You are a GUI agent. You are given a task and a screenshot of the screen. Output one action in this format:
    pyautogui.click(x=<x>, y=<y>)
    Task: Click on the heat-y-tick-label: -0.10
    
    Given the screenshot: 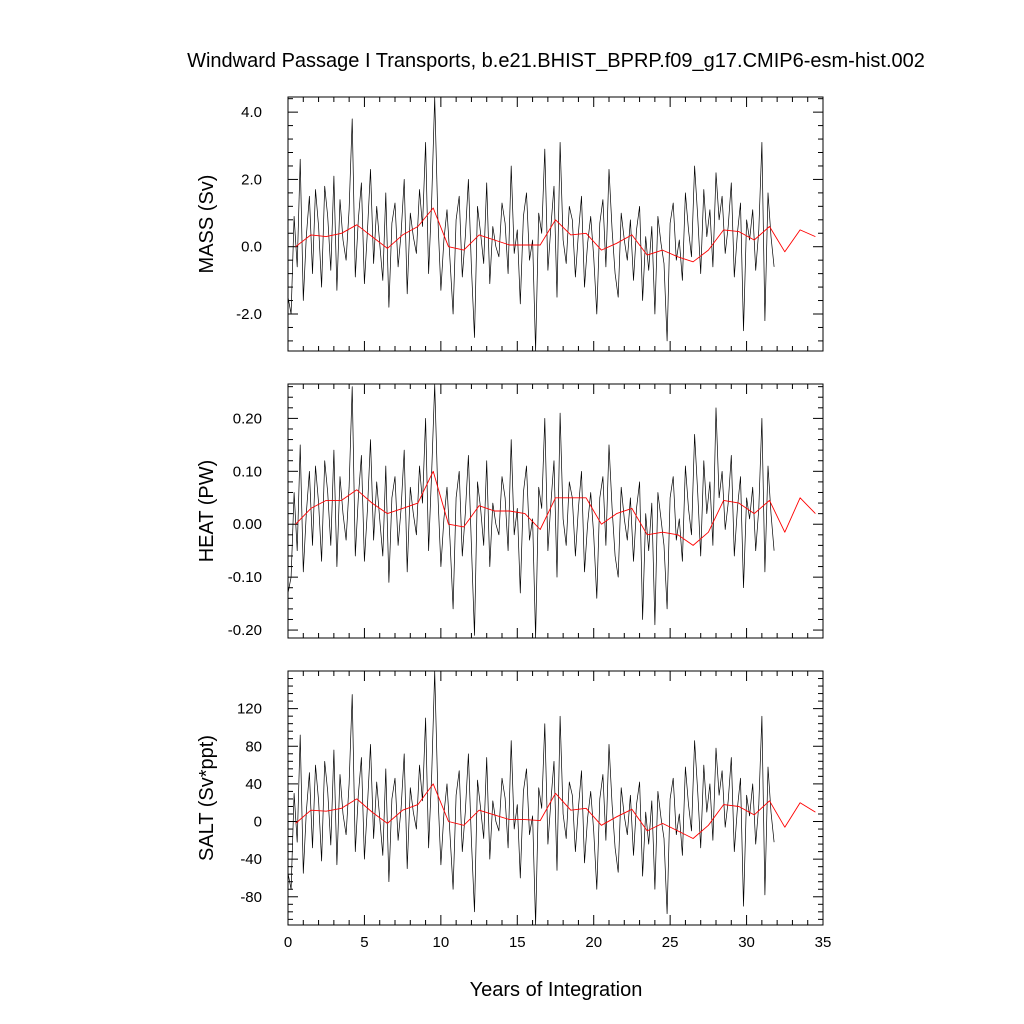 What is the action you would take?
    pyautogui.click(x=245, y=577)
    